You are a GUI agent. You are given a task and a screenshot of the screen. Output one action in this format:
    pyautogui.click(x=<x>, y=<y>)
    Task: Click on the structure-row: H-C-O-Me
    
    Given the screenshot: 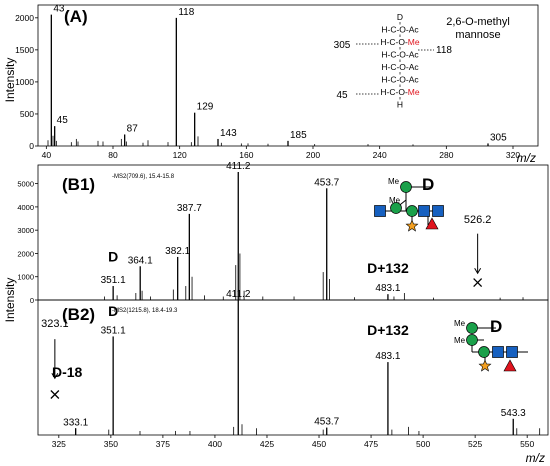 What is the action you would take?
    pyautogui.click(x=399, y=92)
    